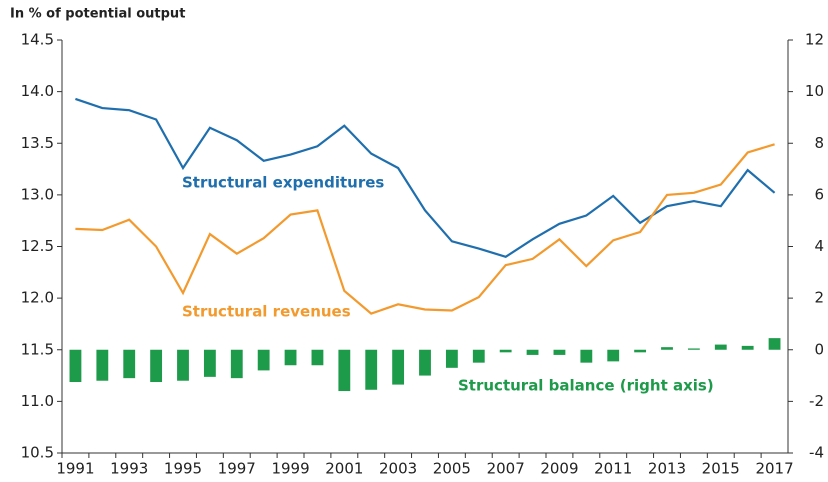  Describe the element at coordinates (506, 469) in the screenshot. I see `x-tick-label: 2007` at that location.